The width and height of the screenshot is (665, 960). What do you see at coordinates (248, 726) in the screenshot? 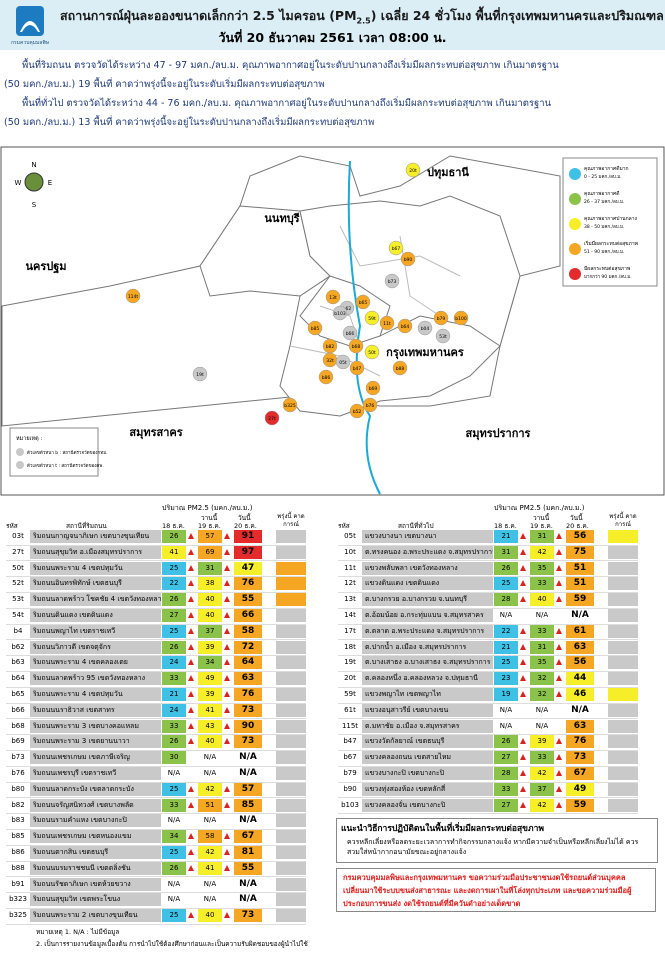
I see `value-cell: 90` at bounding box center [248, 726].